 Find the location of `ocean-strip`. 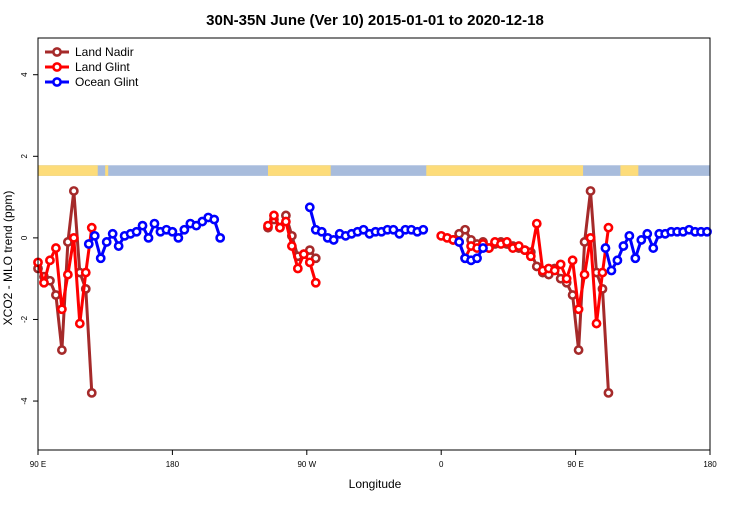

ocean-strip is located at coordinates (374, 170).